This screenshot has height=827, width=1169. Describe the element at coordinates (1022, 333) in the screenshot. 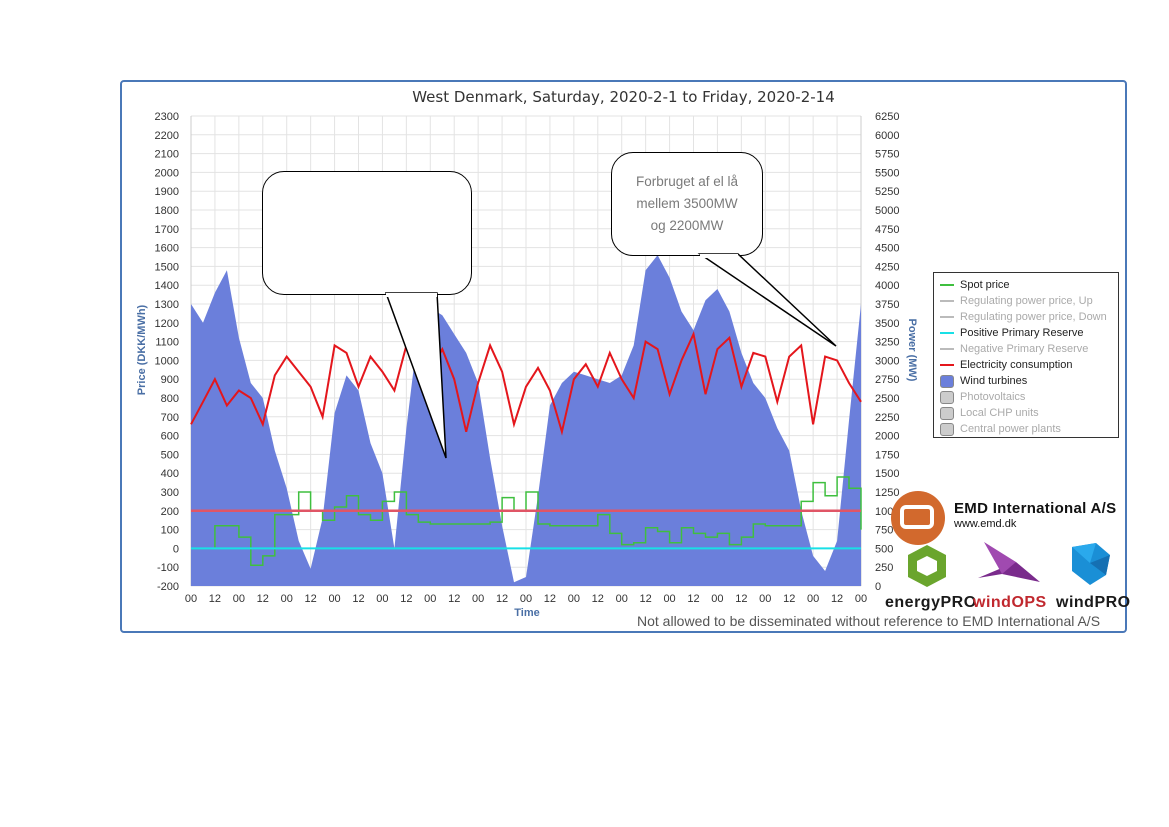

I see `legend-label: Positive Primary Reserve` at that location.